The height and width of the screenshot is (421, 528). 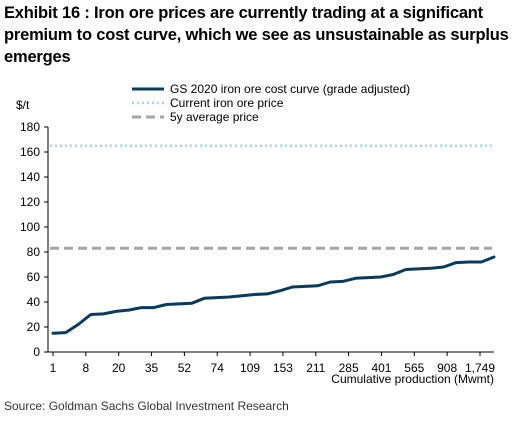 I want to click on y-ticks: 0 20 40 60 80 100 120 140 160 180, so click(x=34, y=239).